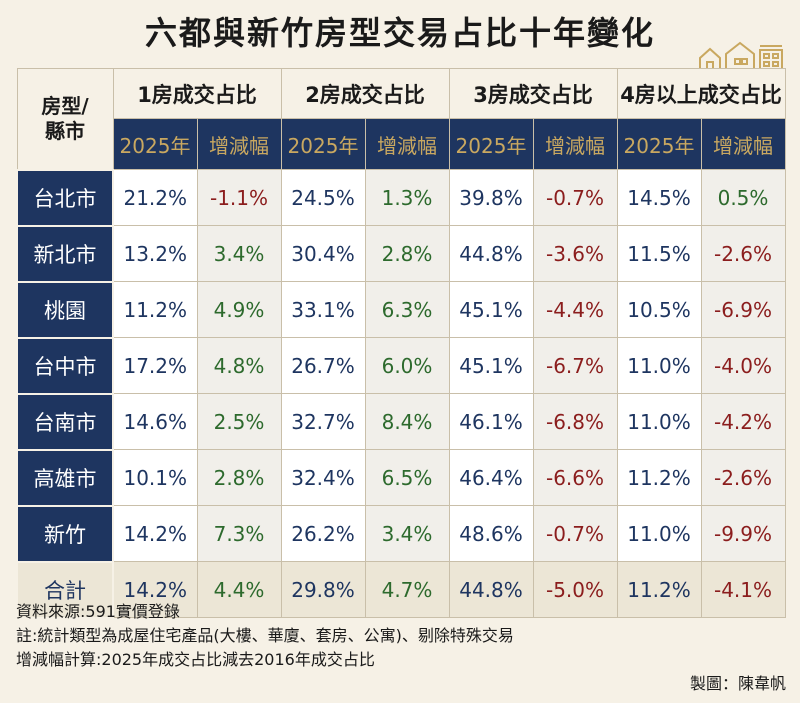 The width and height of the screenshot is (800, 703). Describe the element at coordinates (407, 477) in the screenshot. I see `cell-change: 6.5%` at that location.